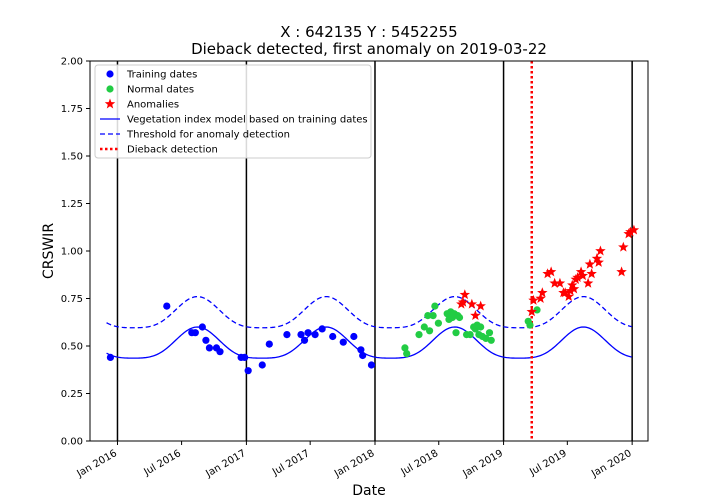  Describe the element at coordinates (368, 32) in the screenshot. I see `chart-title-line-1: X : 642135 Y : 5452255` at that location.